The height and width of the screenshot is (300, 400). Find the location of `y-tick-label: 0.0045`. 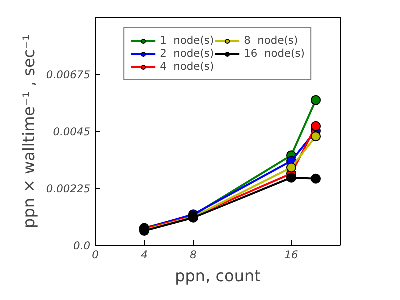

y-tick-label: 0.0045 is located at coordinates (72, 132).